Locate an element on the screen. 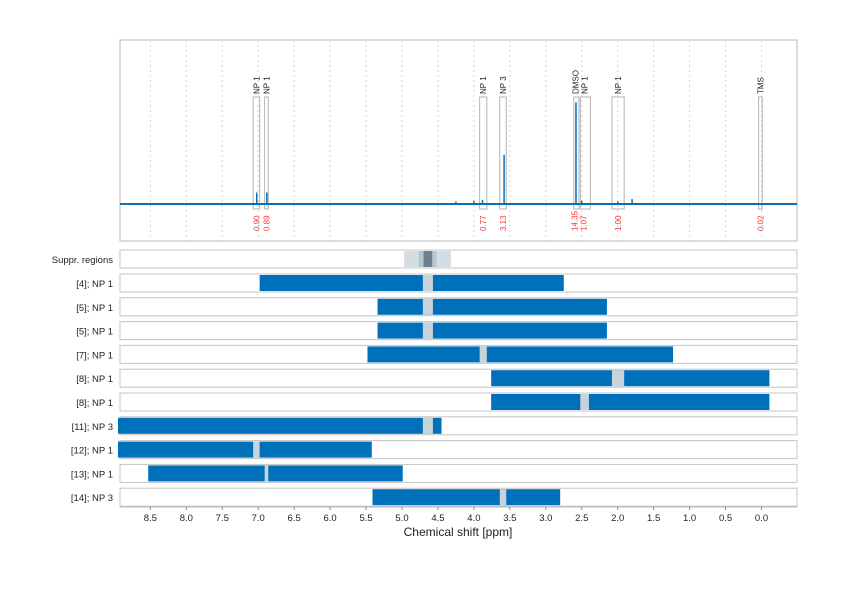  x-axis-label: Chemical shift [ppm] is located at coordinates (458, 532).